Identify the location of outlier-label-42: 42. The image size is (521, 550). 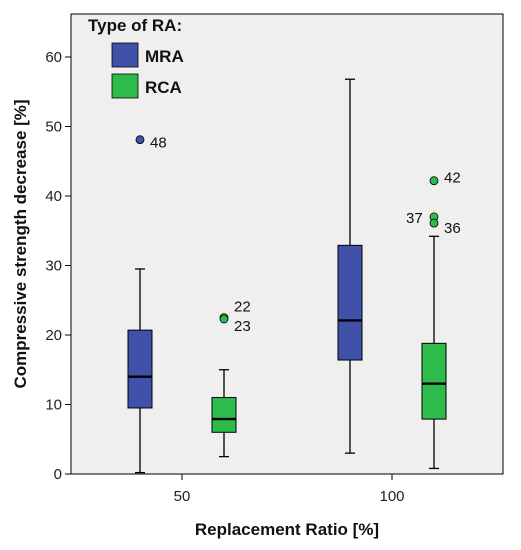
(452, 178).